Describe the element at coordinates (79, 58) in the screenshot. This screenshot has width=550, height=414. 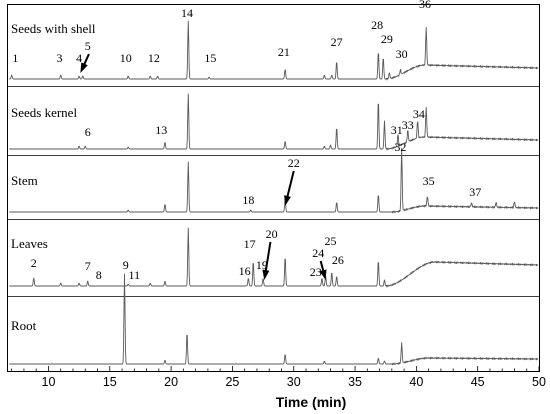
I see `peak-label: 4` at that location.